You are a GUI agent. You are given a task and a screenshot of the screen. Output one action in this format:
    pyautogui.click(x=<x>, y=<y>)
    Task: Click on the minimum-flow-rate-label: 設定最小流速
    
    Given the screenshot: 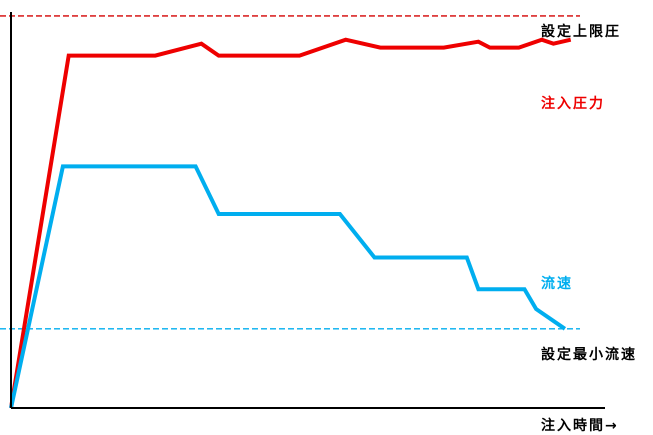 What is the action you would take?
    pyautogui.click(x=589, y=354)
    